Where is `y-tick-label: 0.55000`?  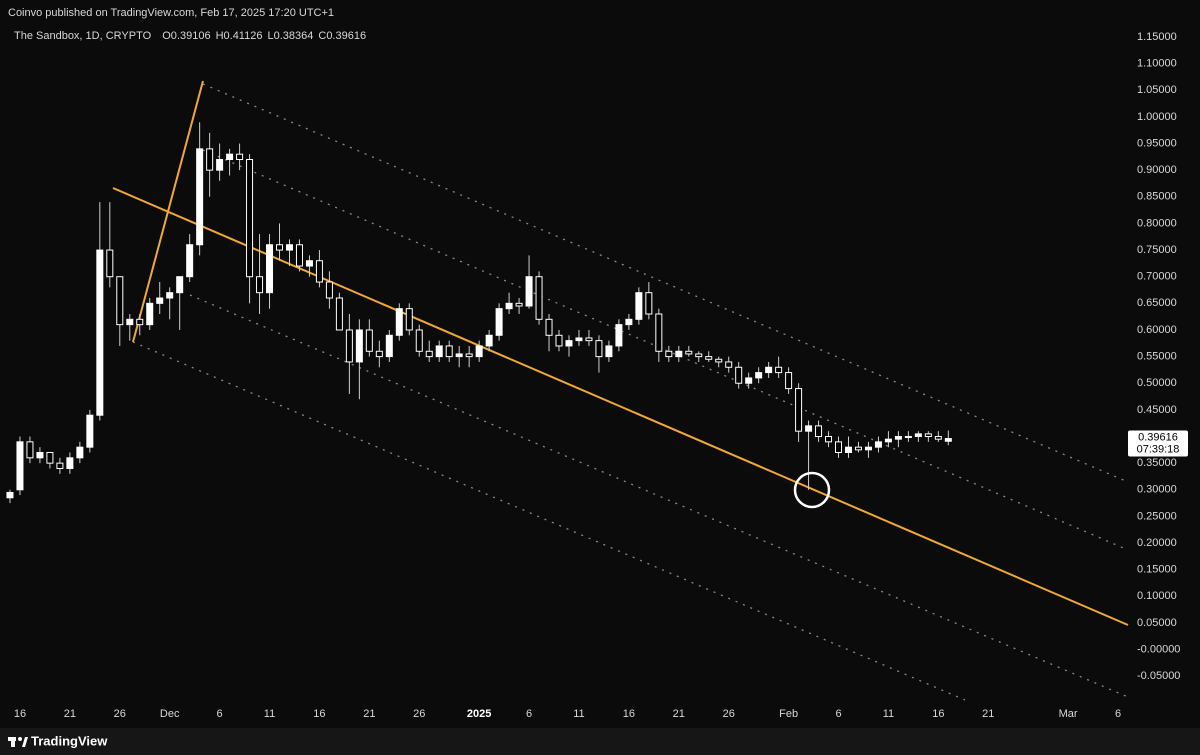 y-tick-label: 0.55000 is located at coordinates (1157, 357).